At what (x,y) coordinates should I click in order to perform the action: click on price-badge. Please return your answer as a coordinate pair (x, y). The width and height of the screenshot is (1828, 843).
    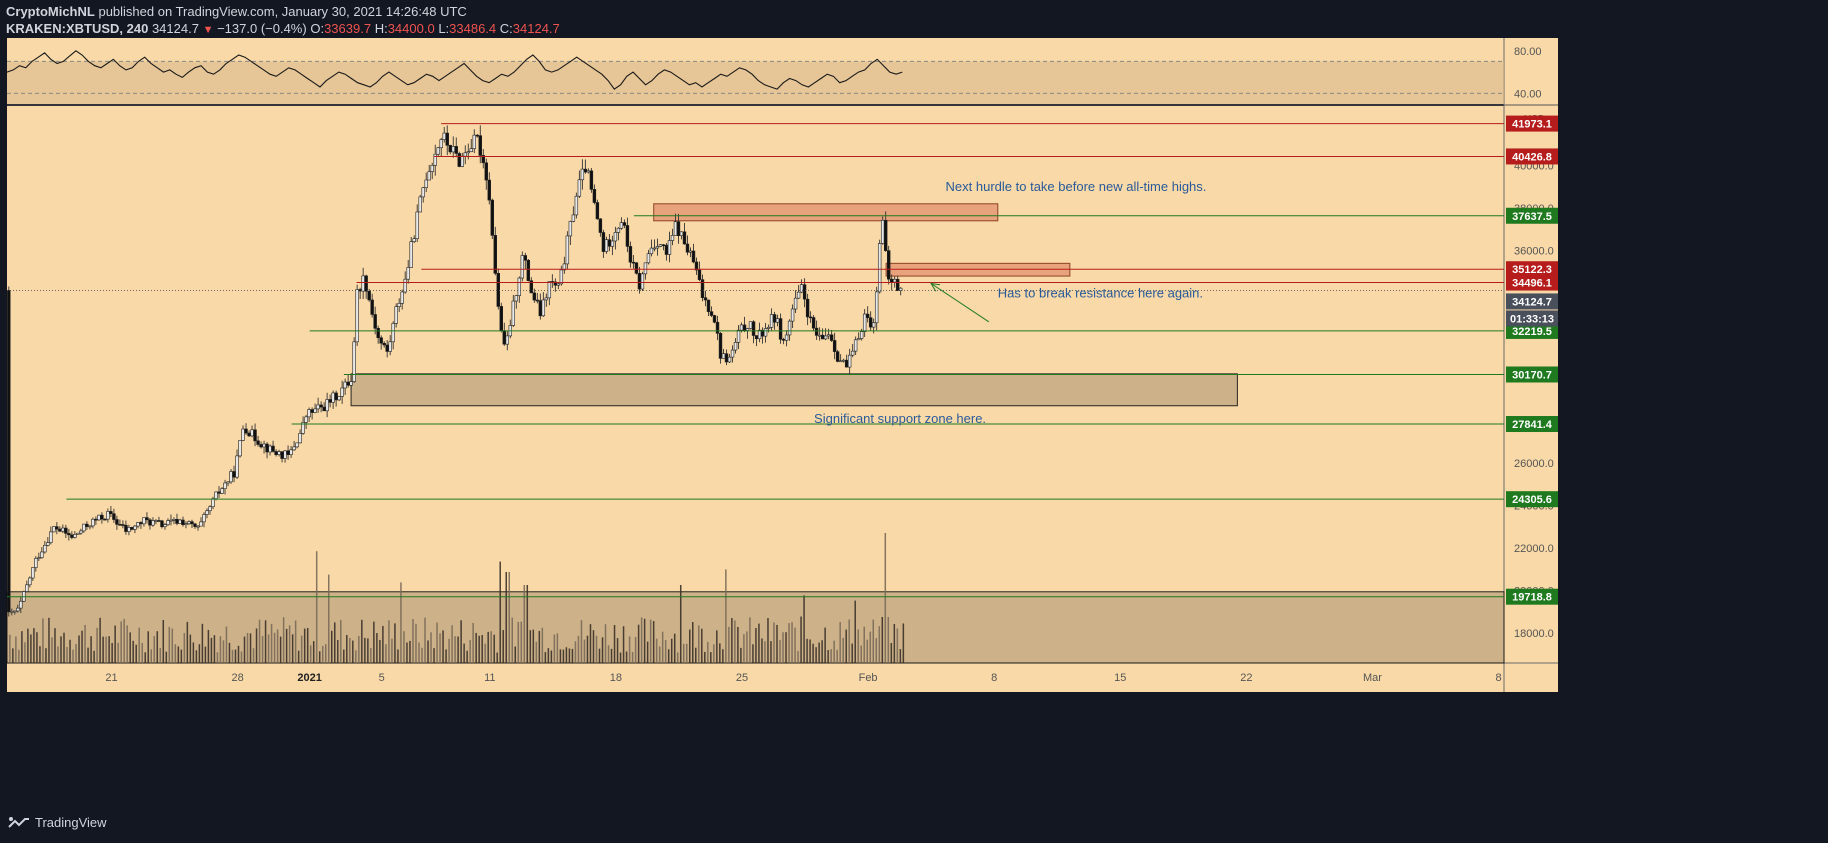
    Looking at the image, I should click on (1532, 269).